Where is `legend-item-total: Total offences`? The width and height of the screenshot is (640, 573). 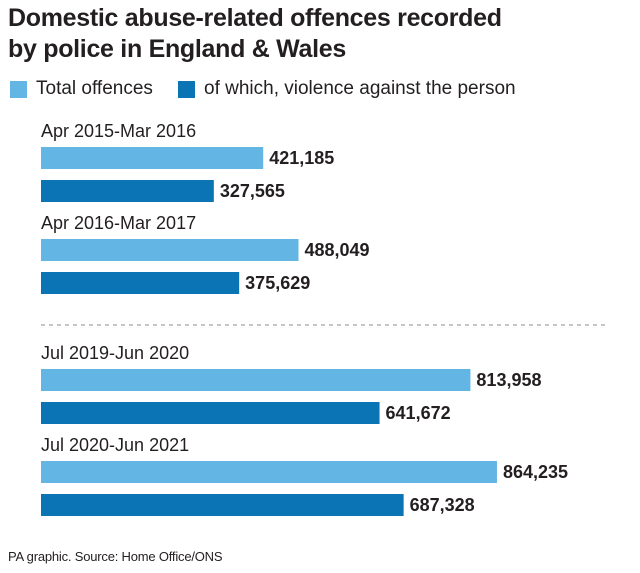 legend-item-total: Total offences is located at coordinates (81, 89).